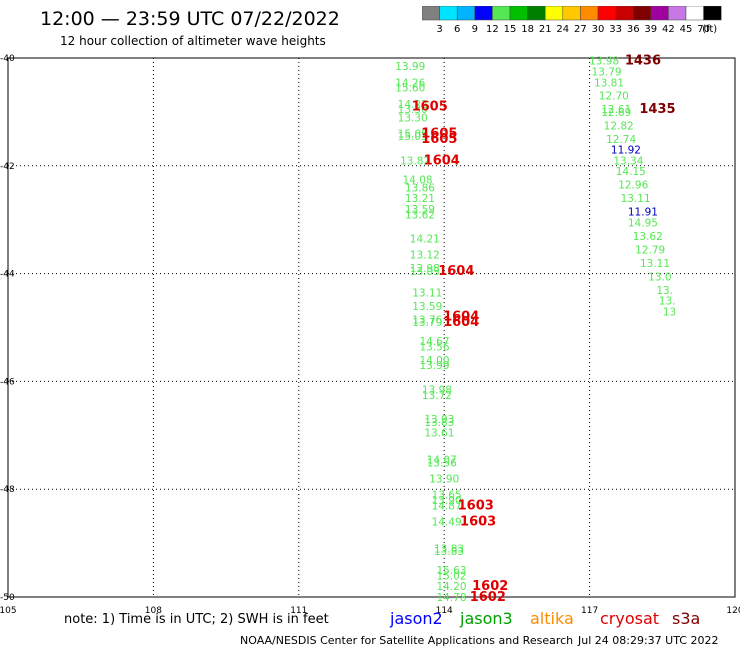 The width and height of the screenshot is (740, 650). What do you see at coordinates (686, 618) in the screenshot?
I see `satellite-s3a: s3a` at bounding box center [686, 618].